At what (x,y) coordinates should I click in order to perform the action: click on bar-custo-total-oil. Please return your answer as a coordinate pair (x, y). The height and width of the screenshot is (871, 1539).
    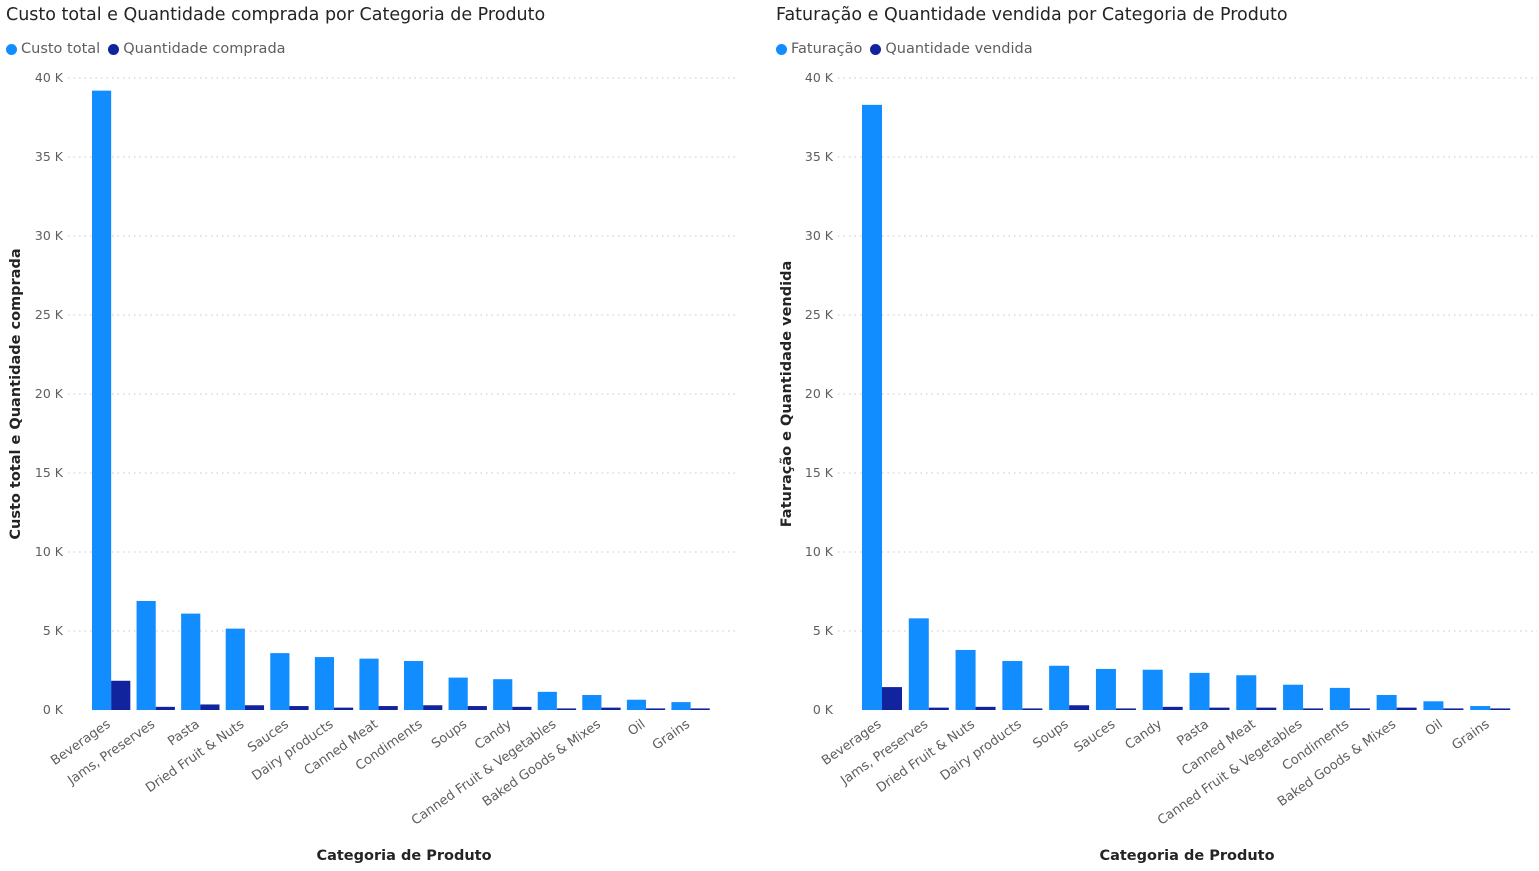
    Looking at the image, I should click on (636, 704).